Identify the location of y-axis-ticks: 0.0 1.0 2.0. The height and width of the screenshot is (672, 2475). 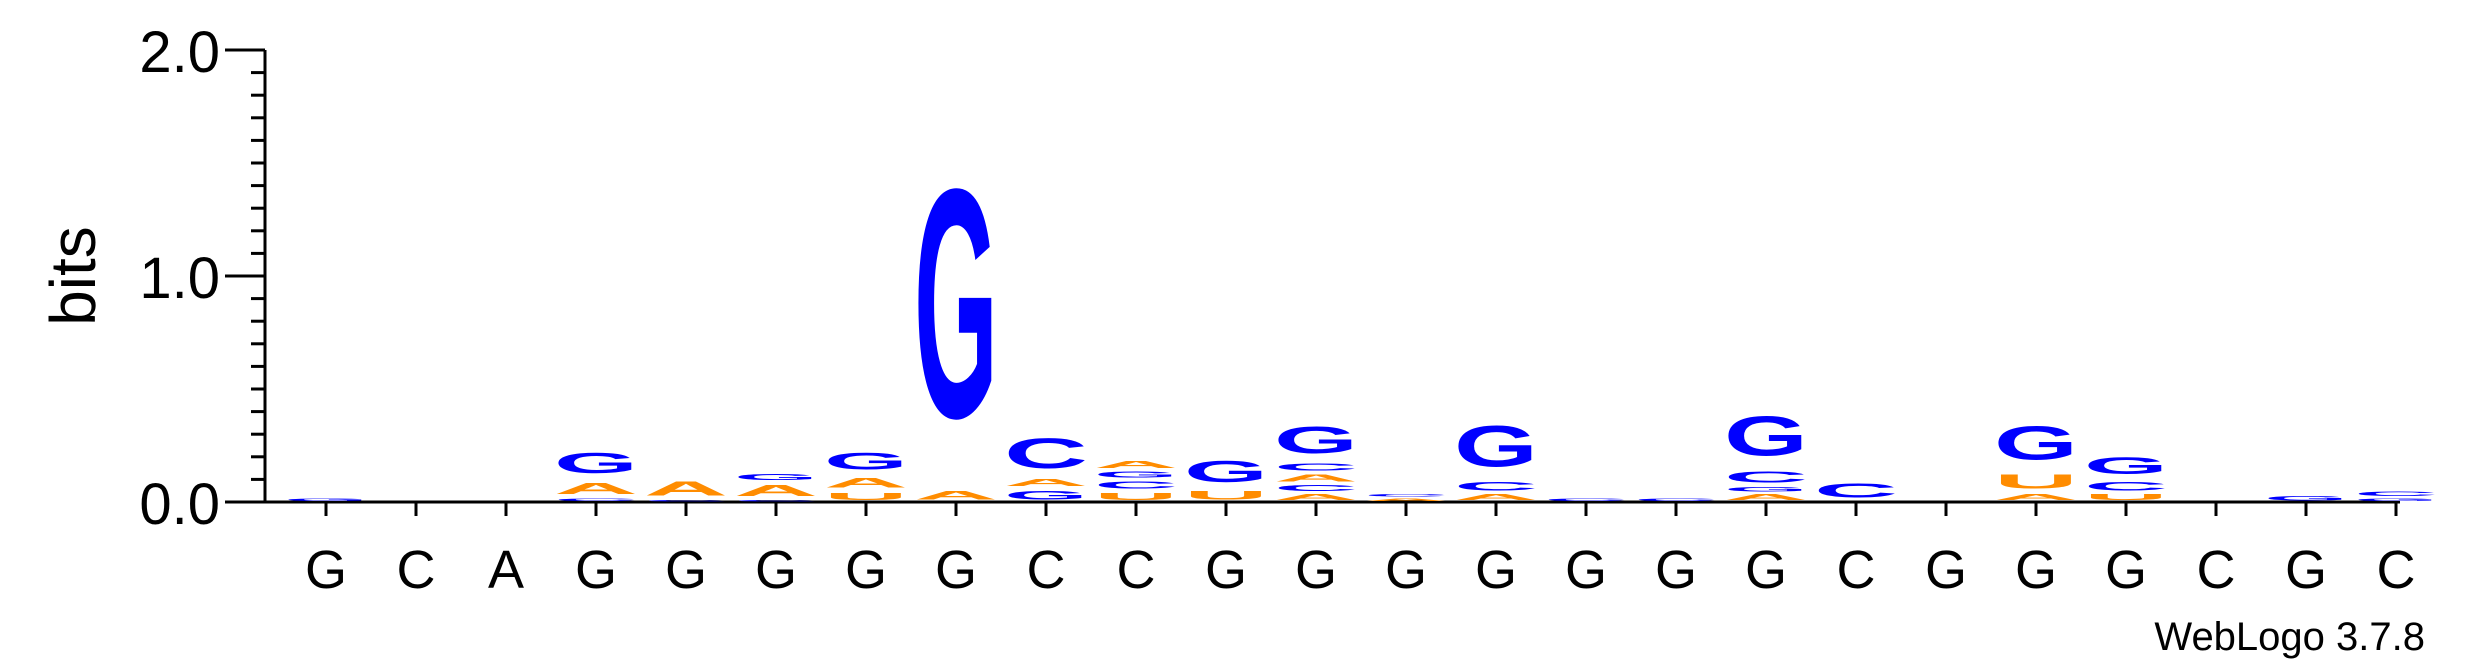
(202, 278).